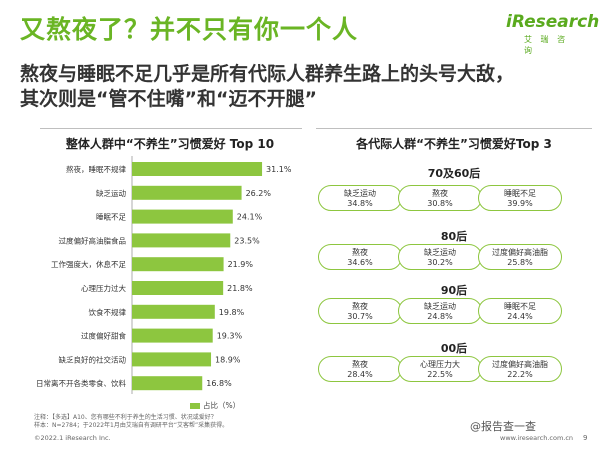 This screenshot has height=450, width=600. I want to click on habit-value: 34.8%, so click(360, 203).